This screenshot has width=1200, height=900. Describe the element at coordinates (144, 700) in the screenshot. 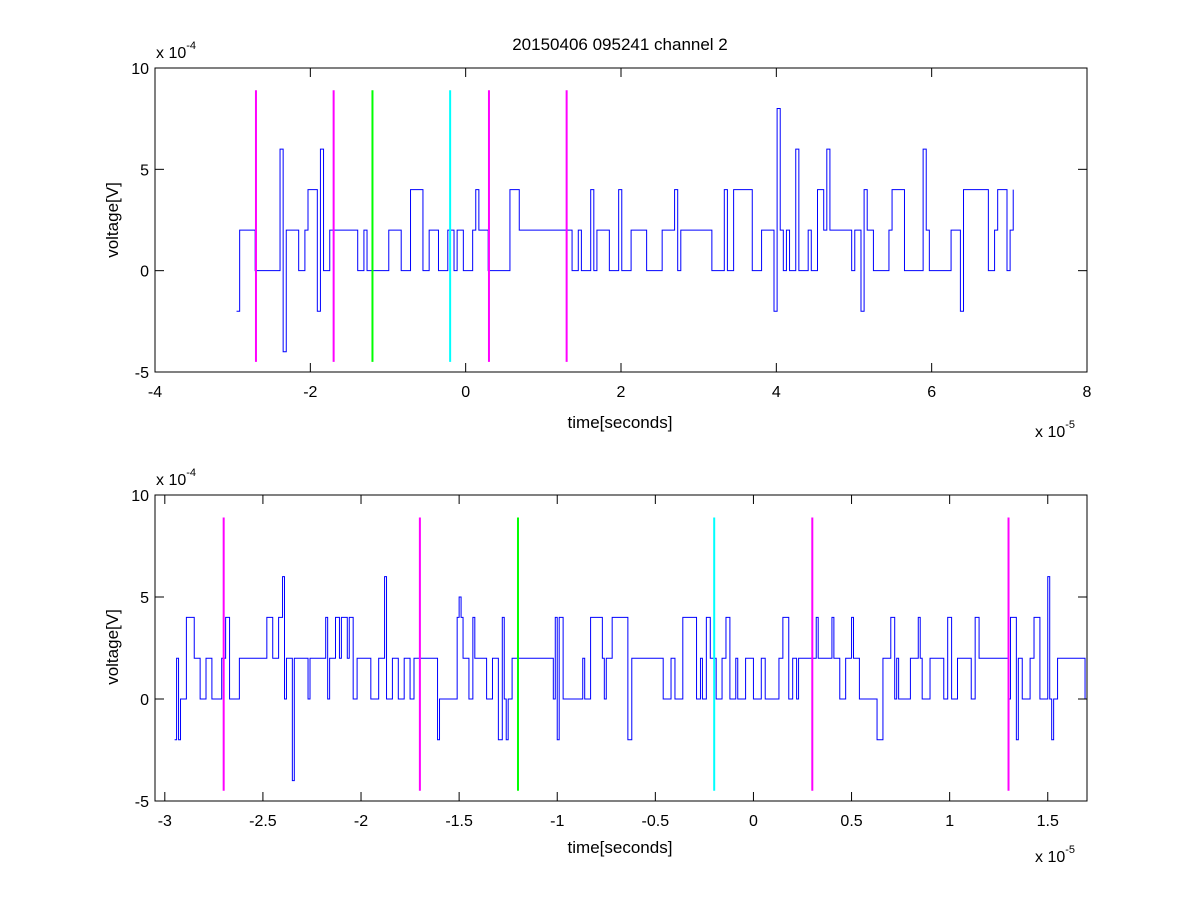

I see `bottom-ytick-label: 0` at that location.